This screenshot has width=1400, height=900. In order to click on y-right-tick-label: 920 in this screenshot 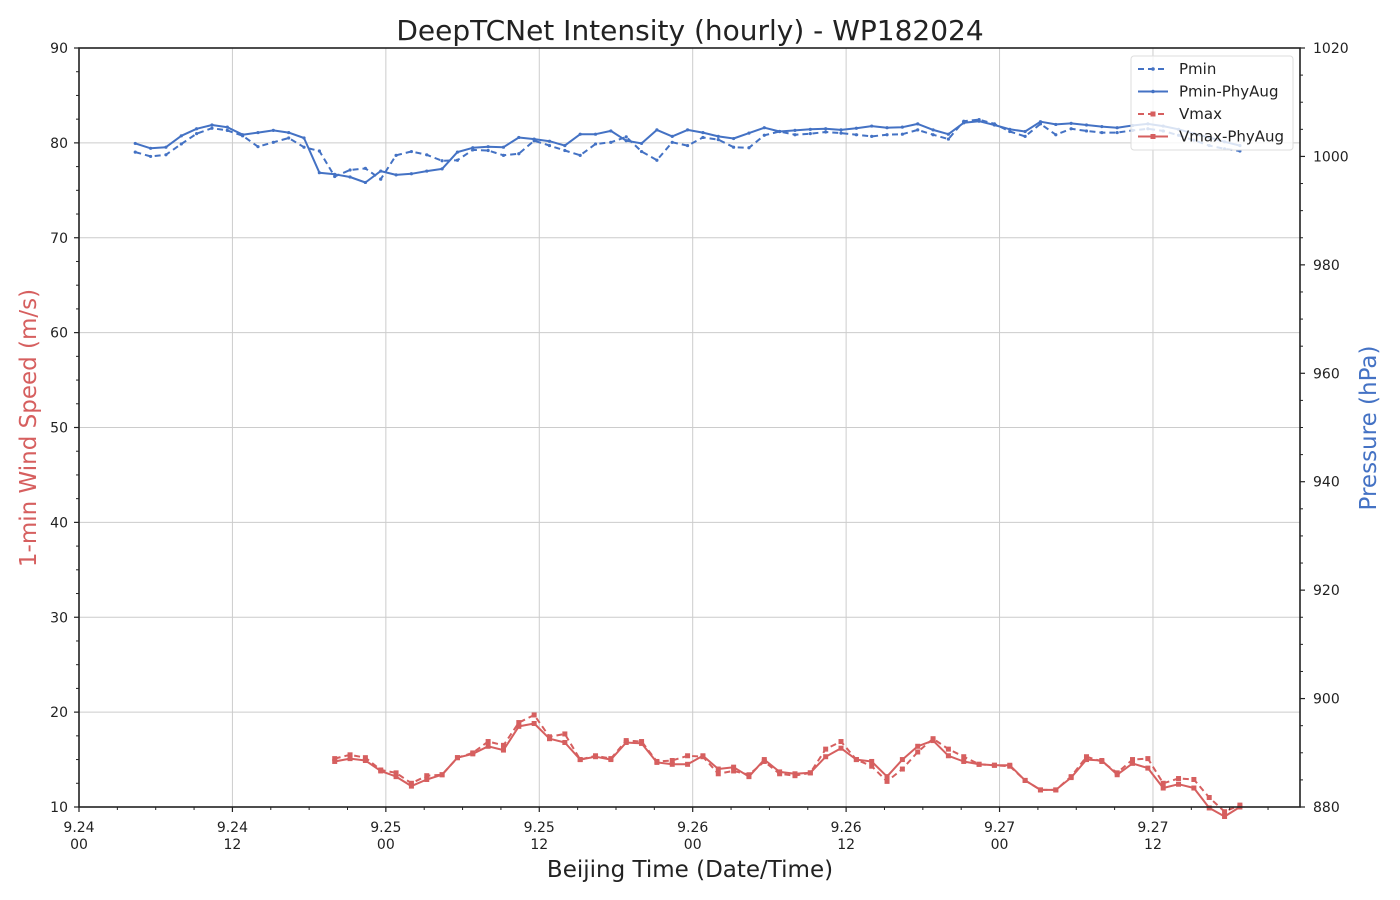, I will do `click(1326, 591)`.